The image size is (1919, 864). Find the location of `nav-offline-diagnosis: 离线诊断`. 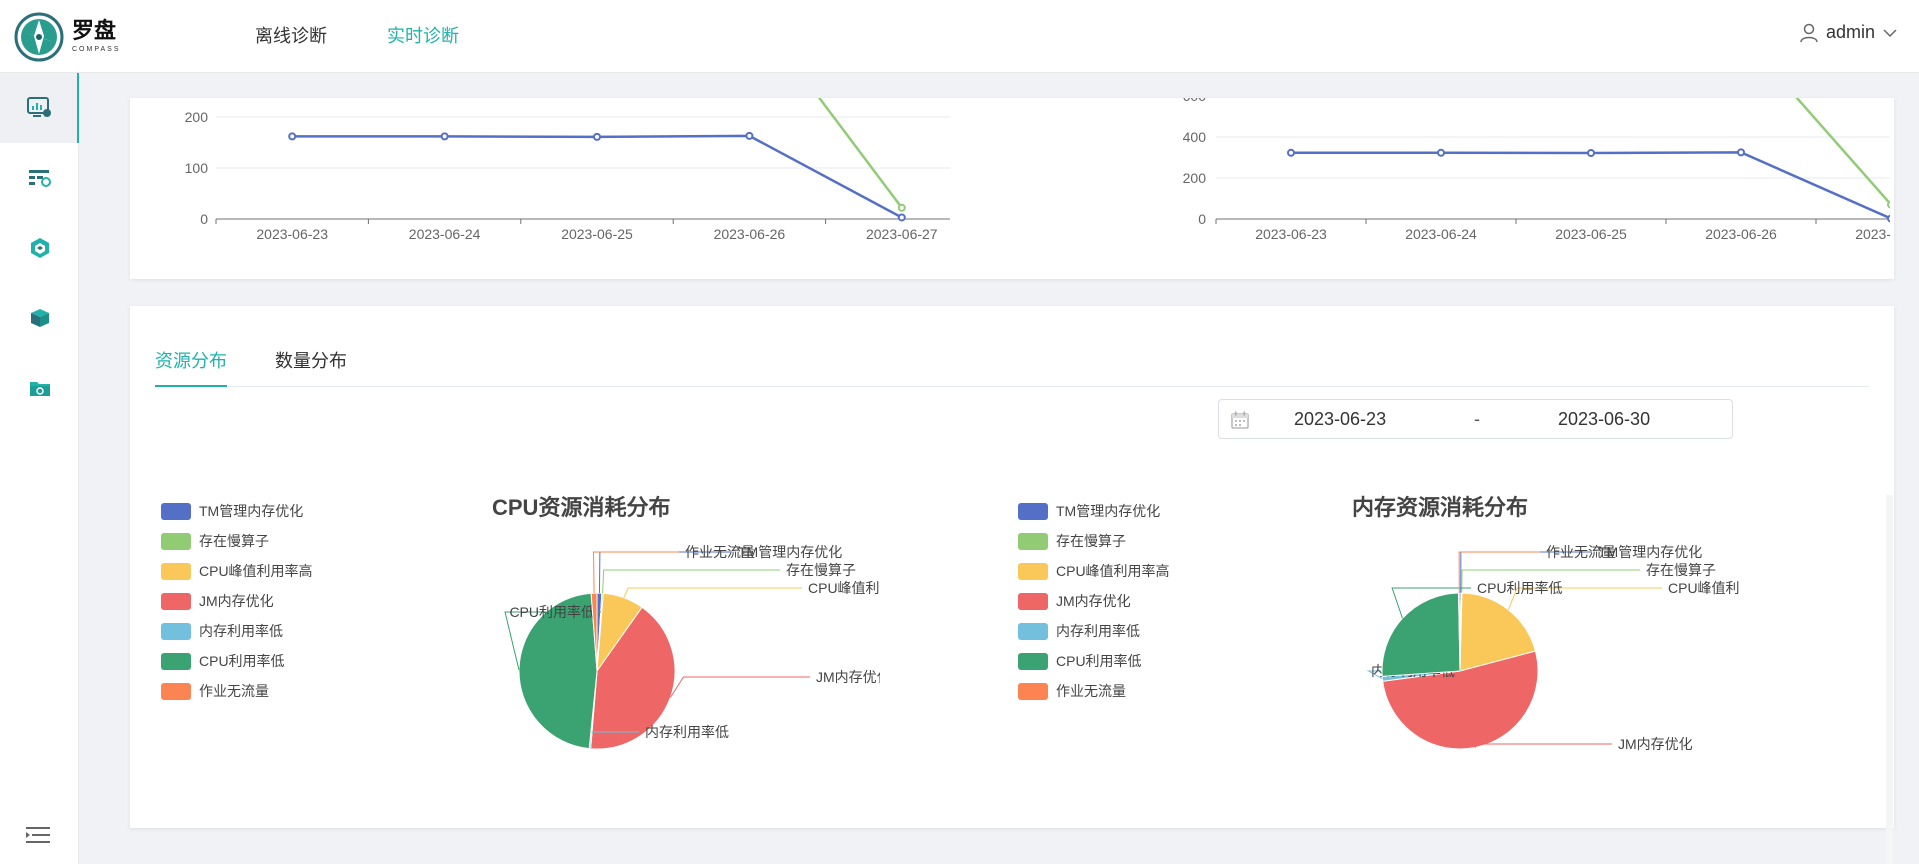

nav-offline-diagnosis: 离线诊断 is located at coordinates (291, 36).